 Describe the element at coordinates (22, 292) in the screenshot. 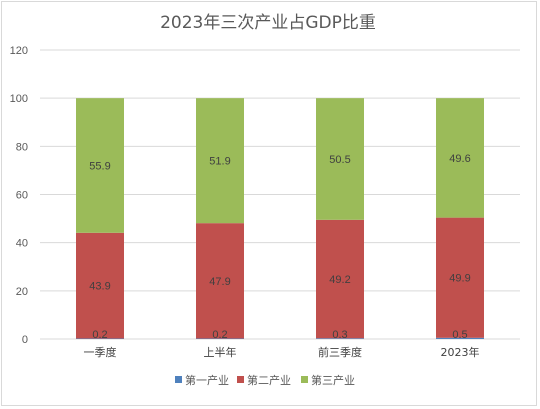

I see `y-tick-label: 20` at that location.